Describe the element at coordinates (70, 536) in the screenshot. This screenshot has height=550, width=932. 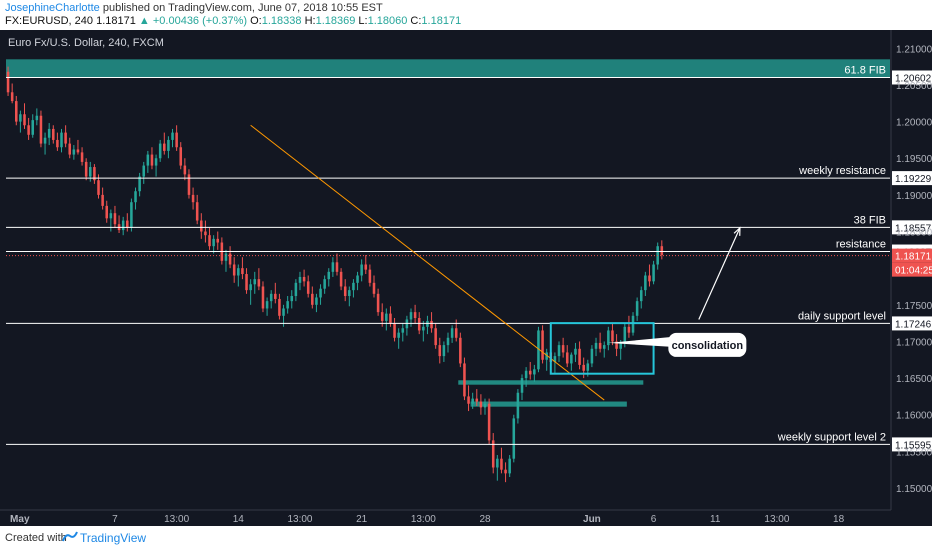
I see `tradingview-logo-icon` at that location.